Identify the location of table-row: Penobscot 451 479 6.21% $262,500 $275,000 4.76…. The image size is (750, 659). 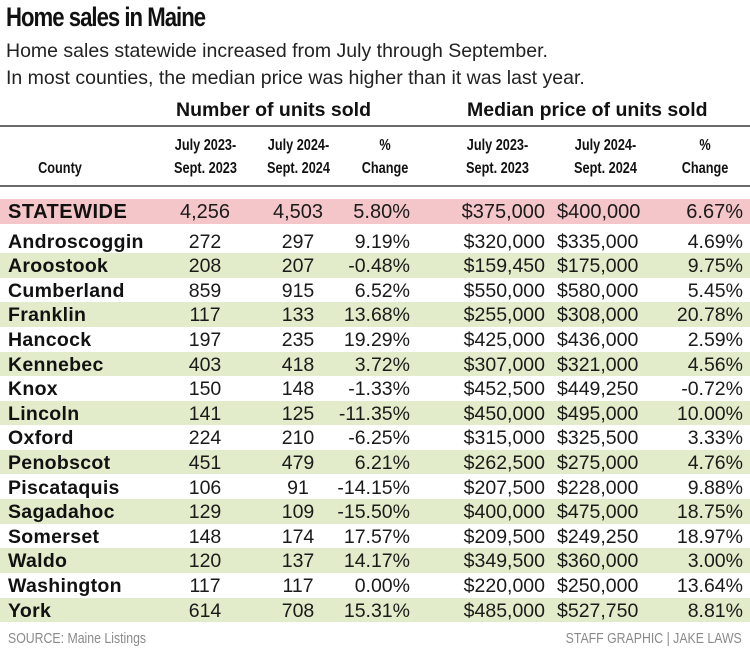
(375, 462).